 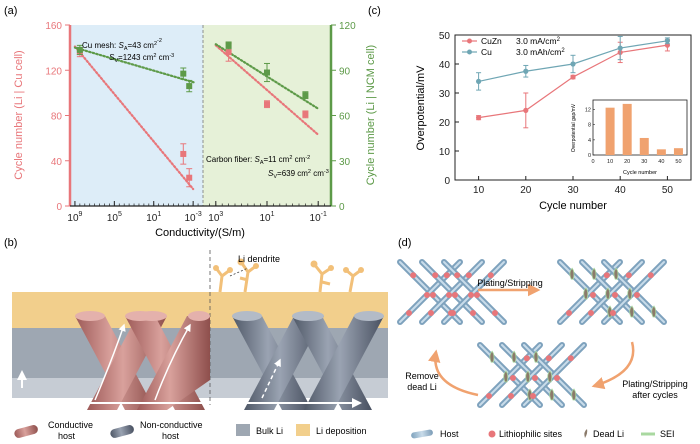 I want to click on x-tick-label-right: 103, so click(x=215, y=217).